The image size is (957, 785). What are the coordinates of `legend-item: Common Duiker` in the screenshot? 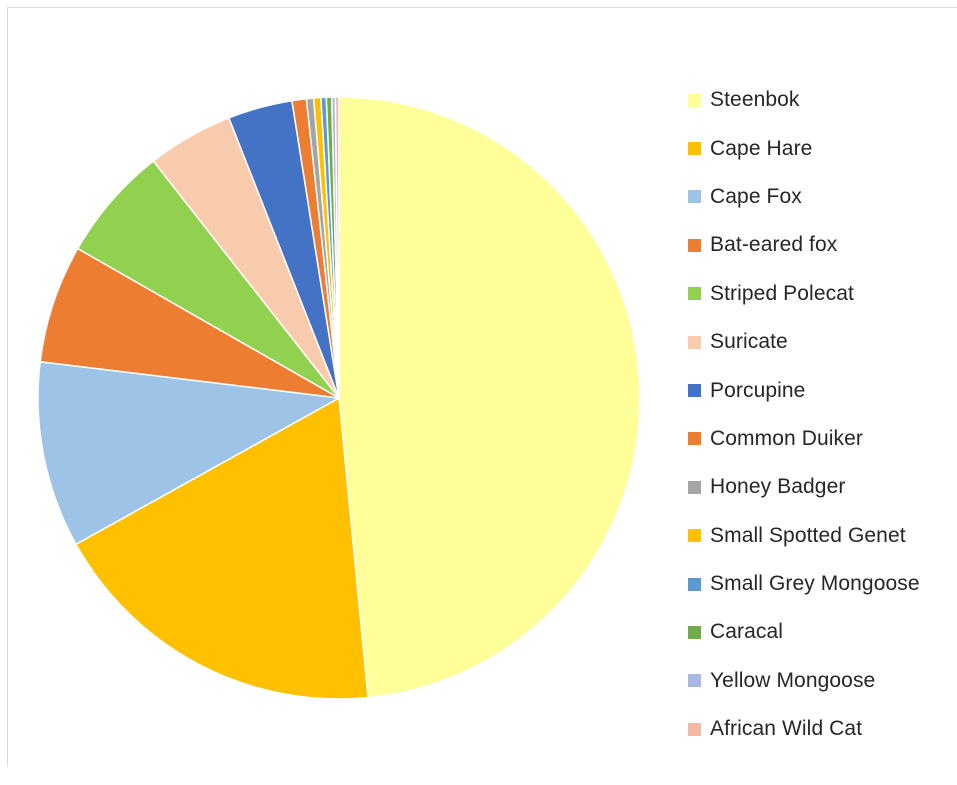 It's located at (804, 439).